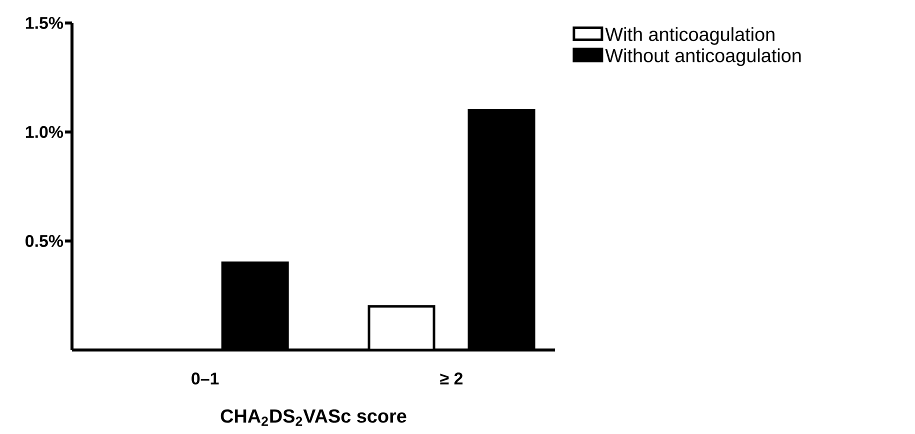 Image resolution: width=915 pixels, height=434 pixels. What do you see at coordinates (313, 417) in the screenshot?
I see `x-axis-title: CHA$_{2}$DS$_{2}$VASc score` at bounding box center [313, 417].